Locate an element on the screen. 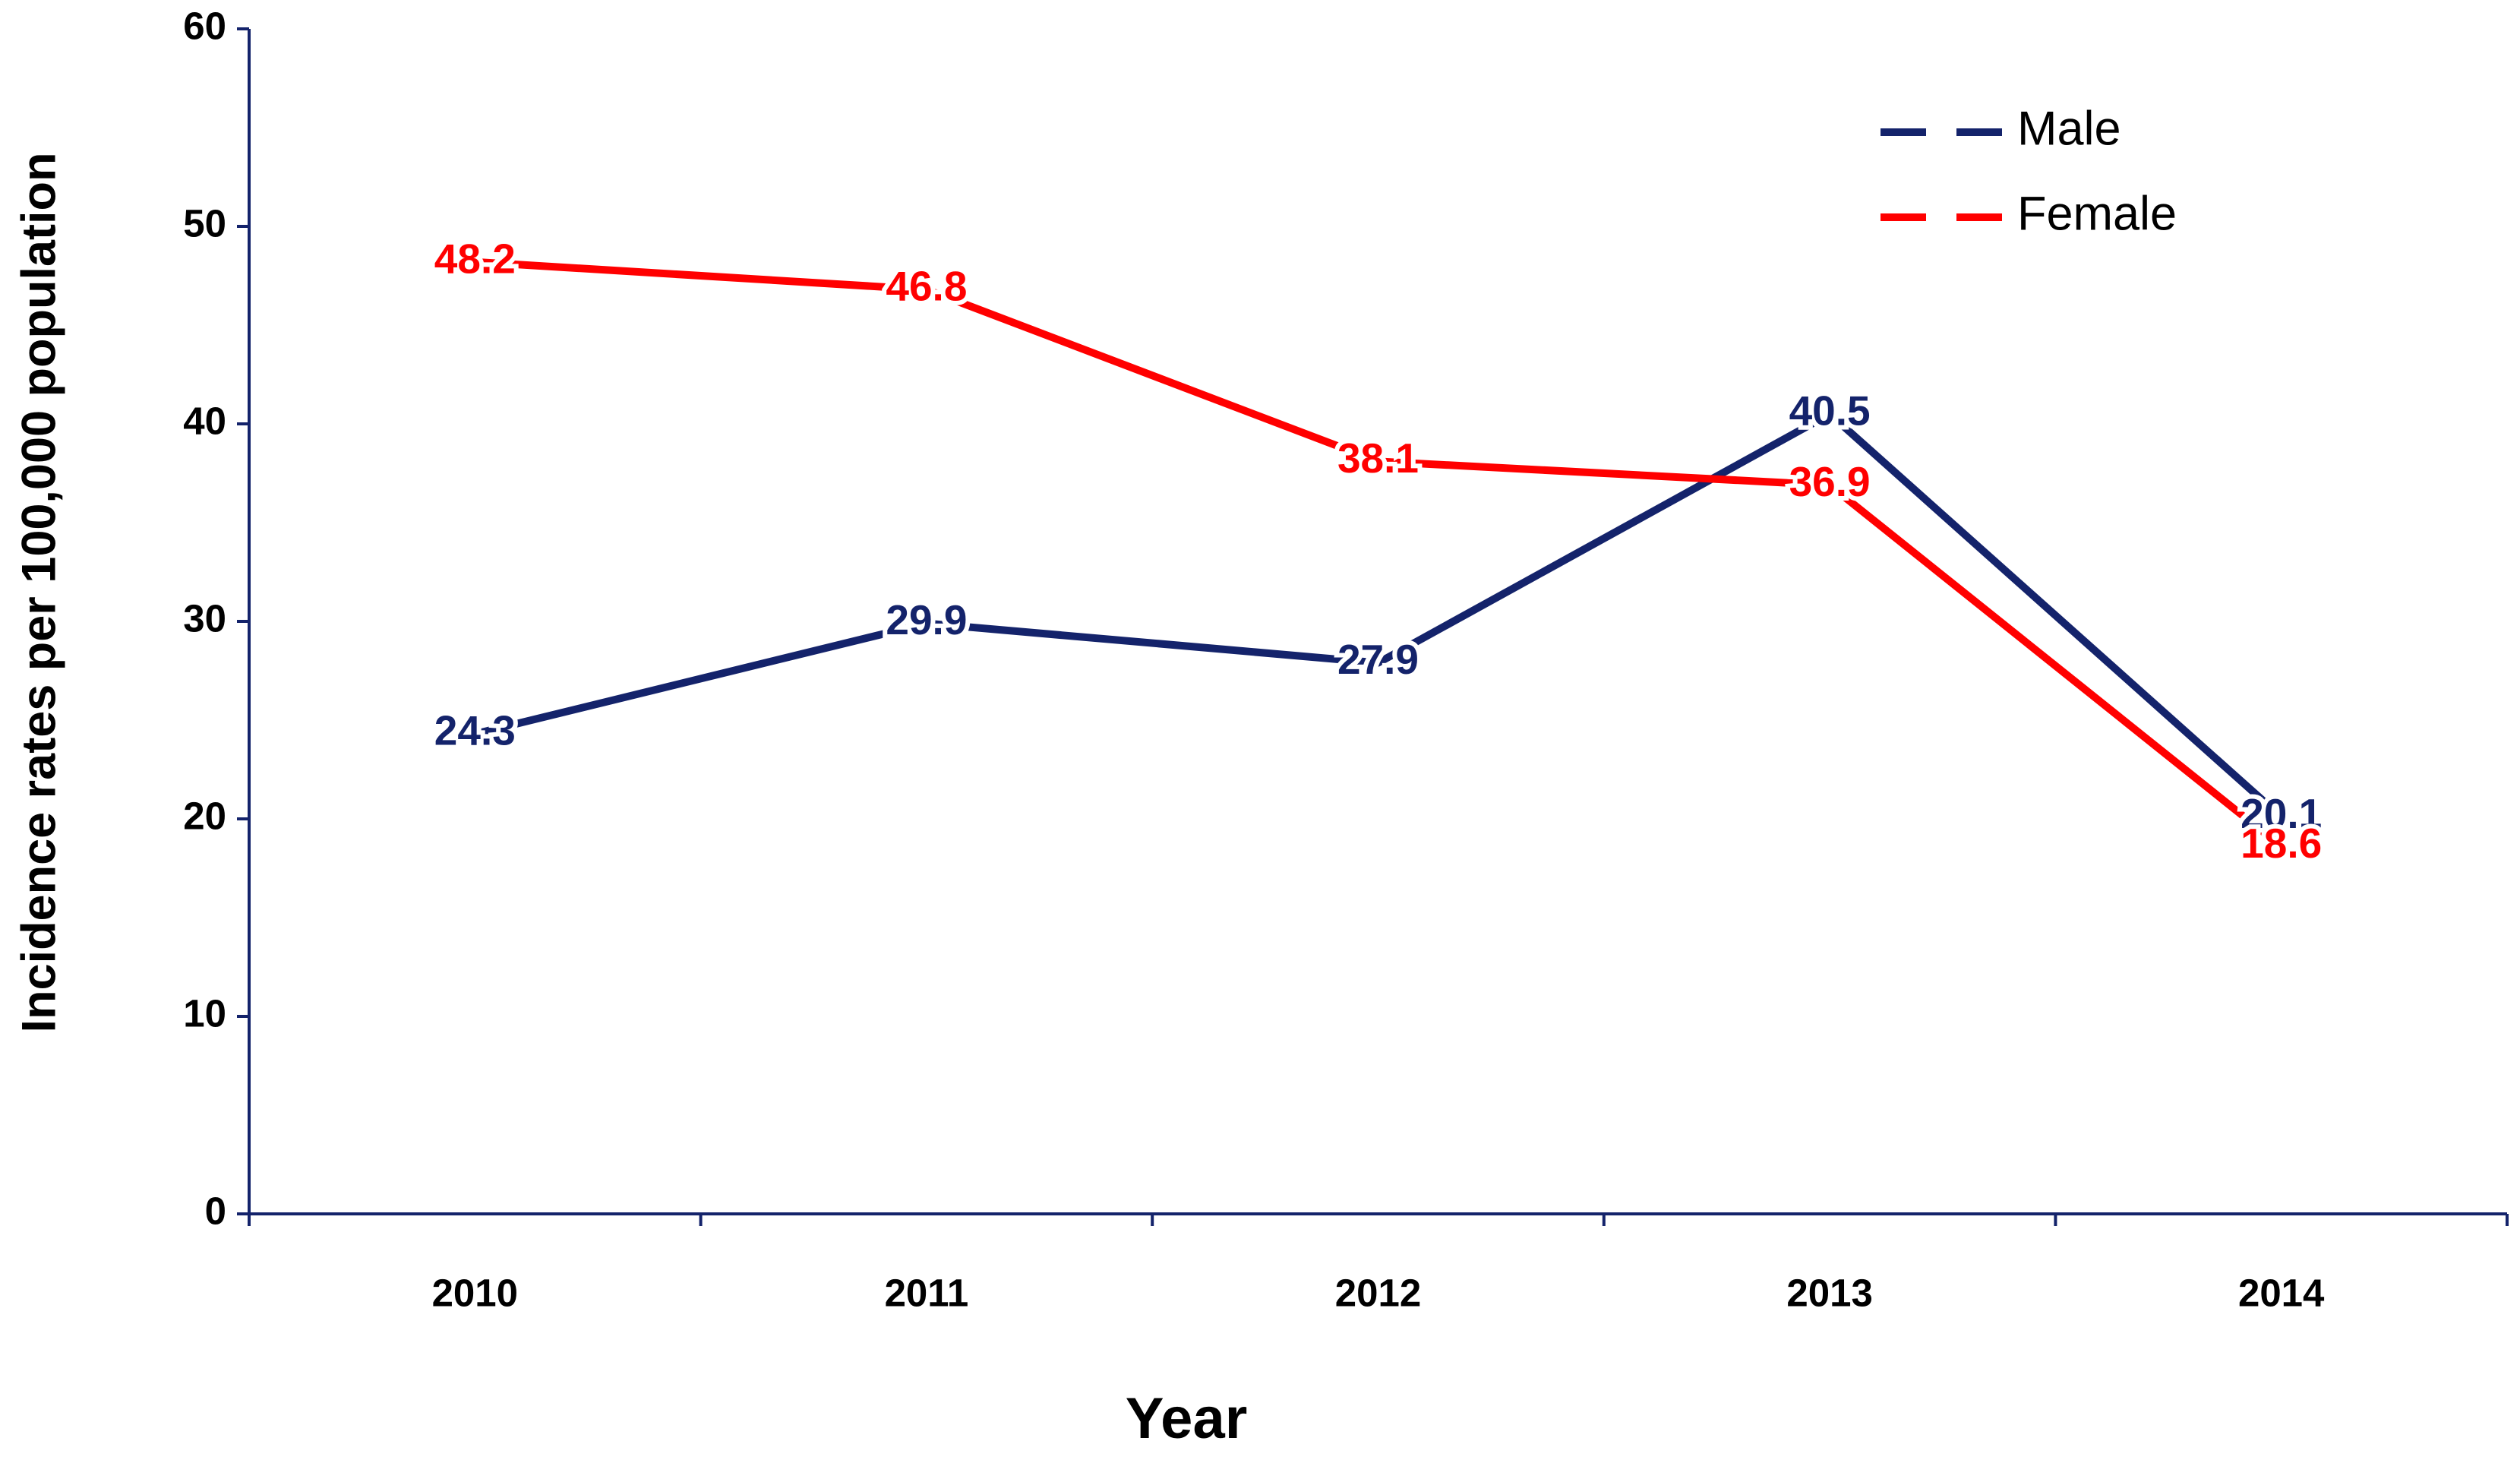 The image size is (2520, 1460). y-tick-label: 0 is located at coordinates (216, 1210).